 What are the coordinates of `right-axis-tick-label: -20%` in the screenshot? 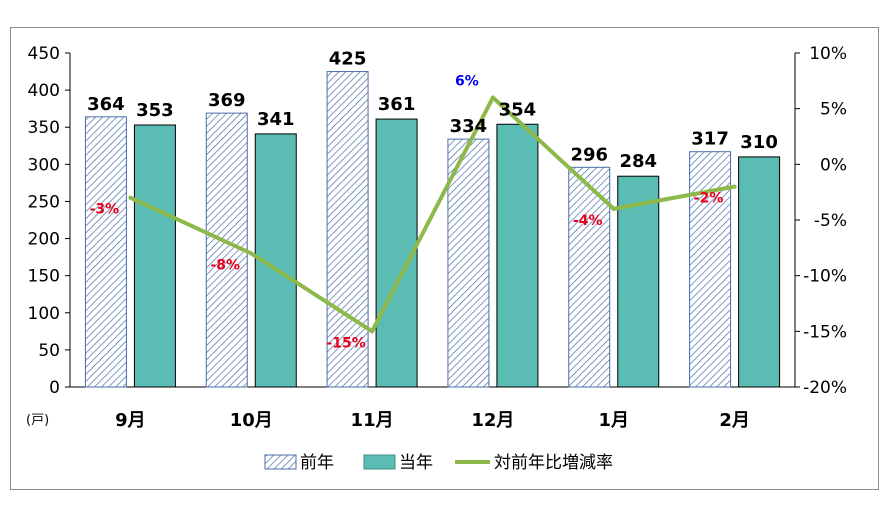 It's located at (825, 388).